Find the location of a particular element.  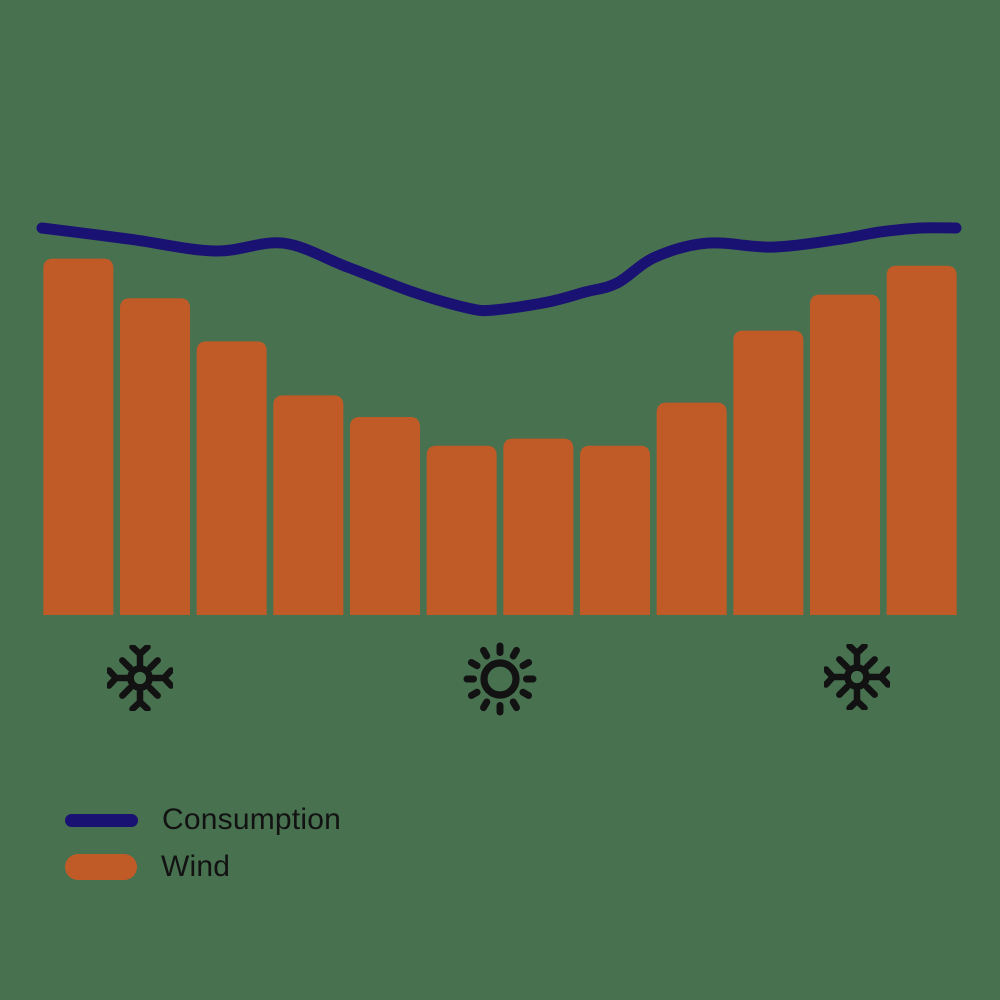

consumption-line-swatch is located at coordinates (101, 820).